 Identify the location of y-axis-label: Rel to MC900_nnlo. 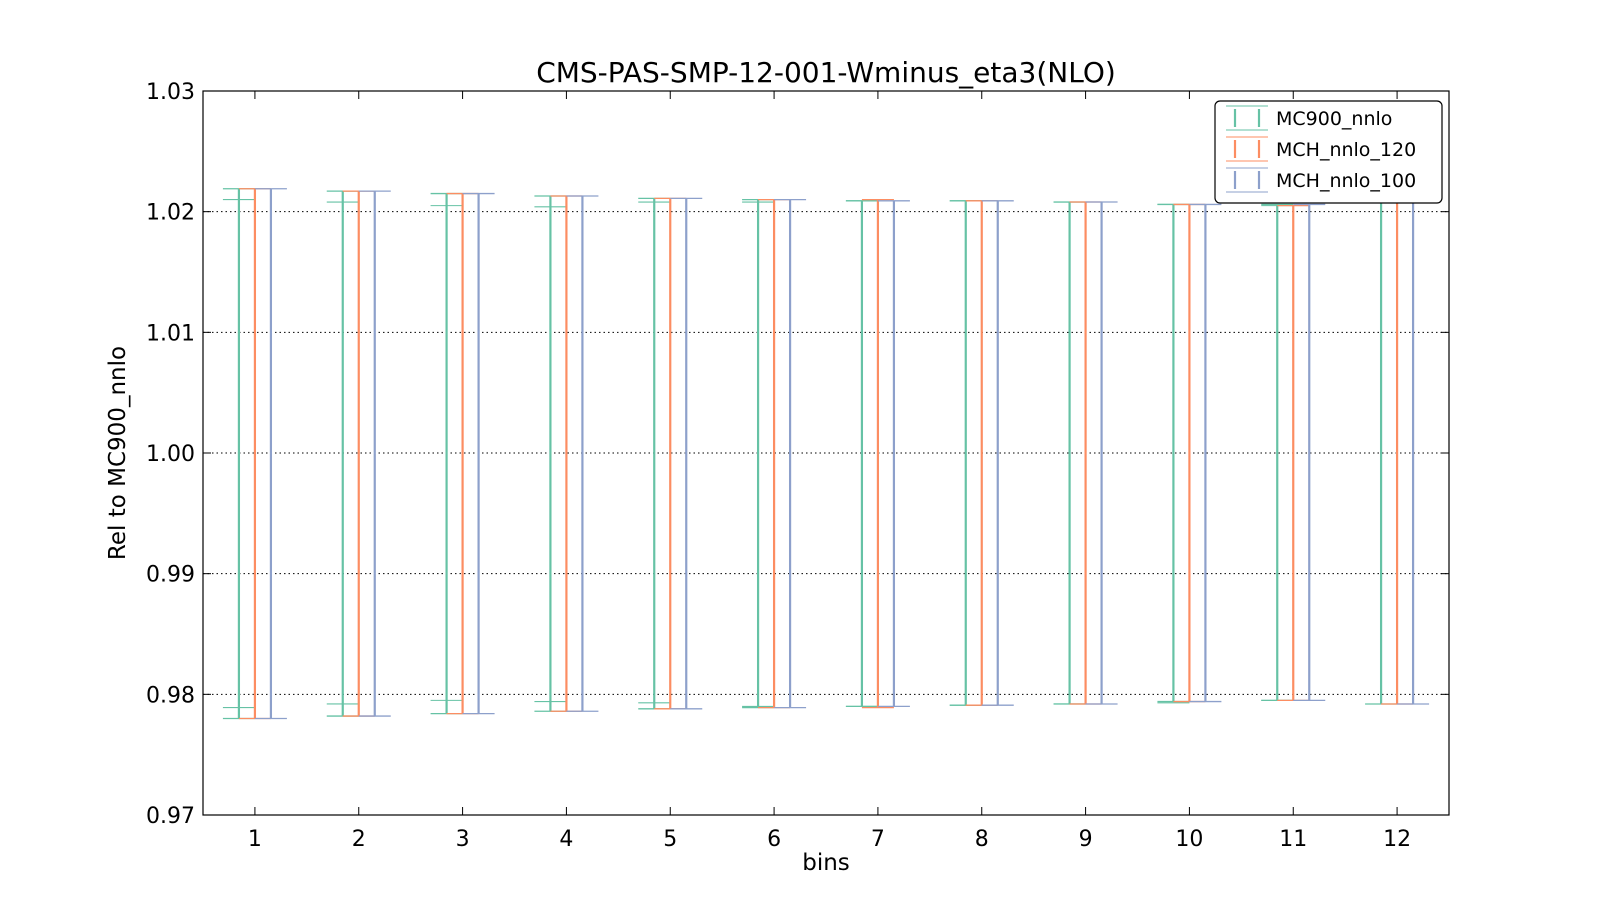
(118, 453).